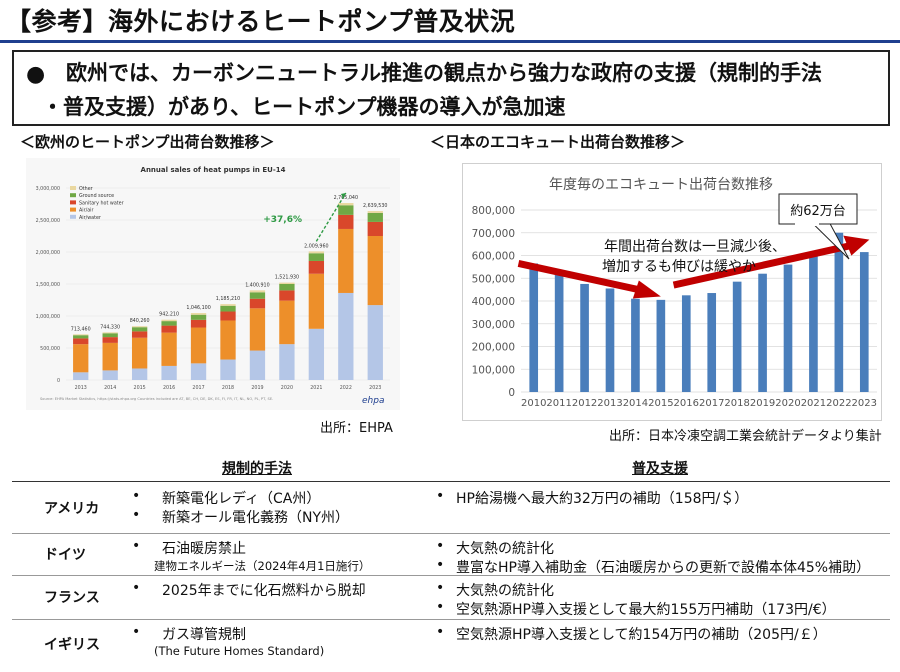  Describe the element at coordinates (50, 349) in the screenshot. I see `eu-y-tick-label: 500,000` at that location.